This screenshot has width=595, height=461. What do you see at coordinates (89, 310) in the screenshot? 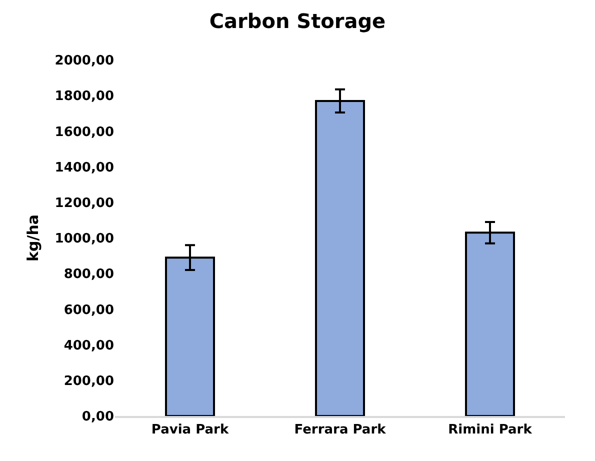
I see `y-tick-label: 600,00` at bounding box center [89, 310].